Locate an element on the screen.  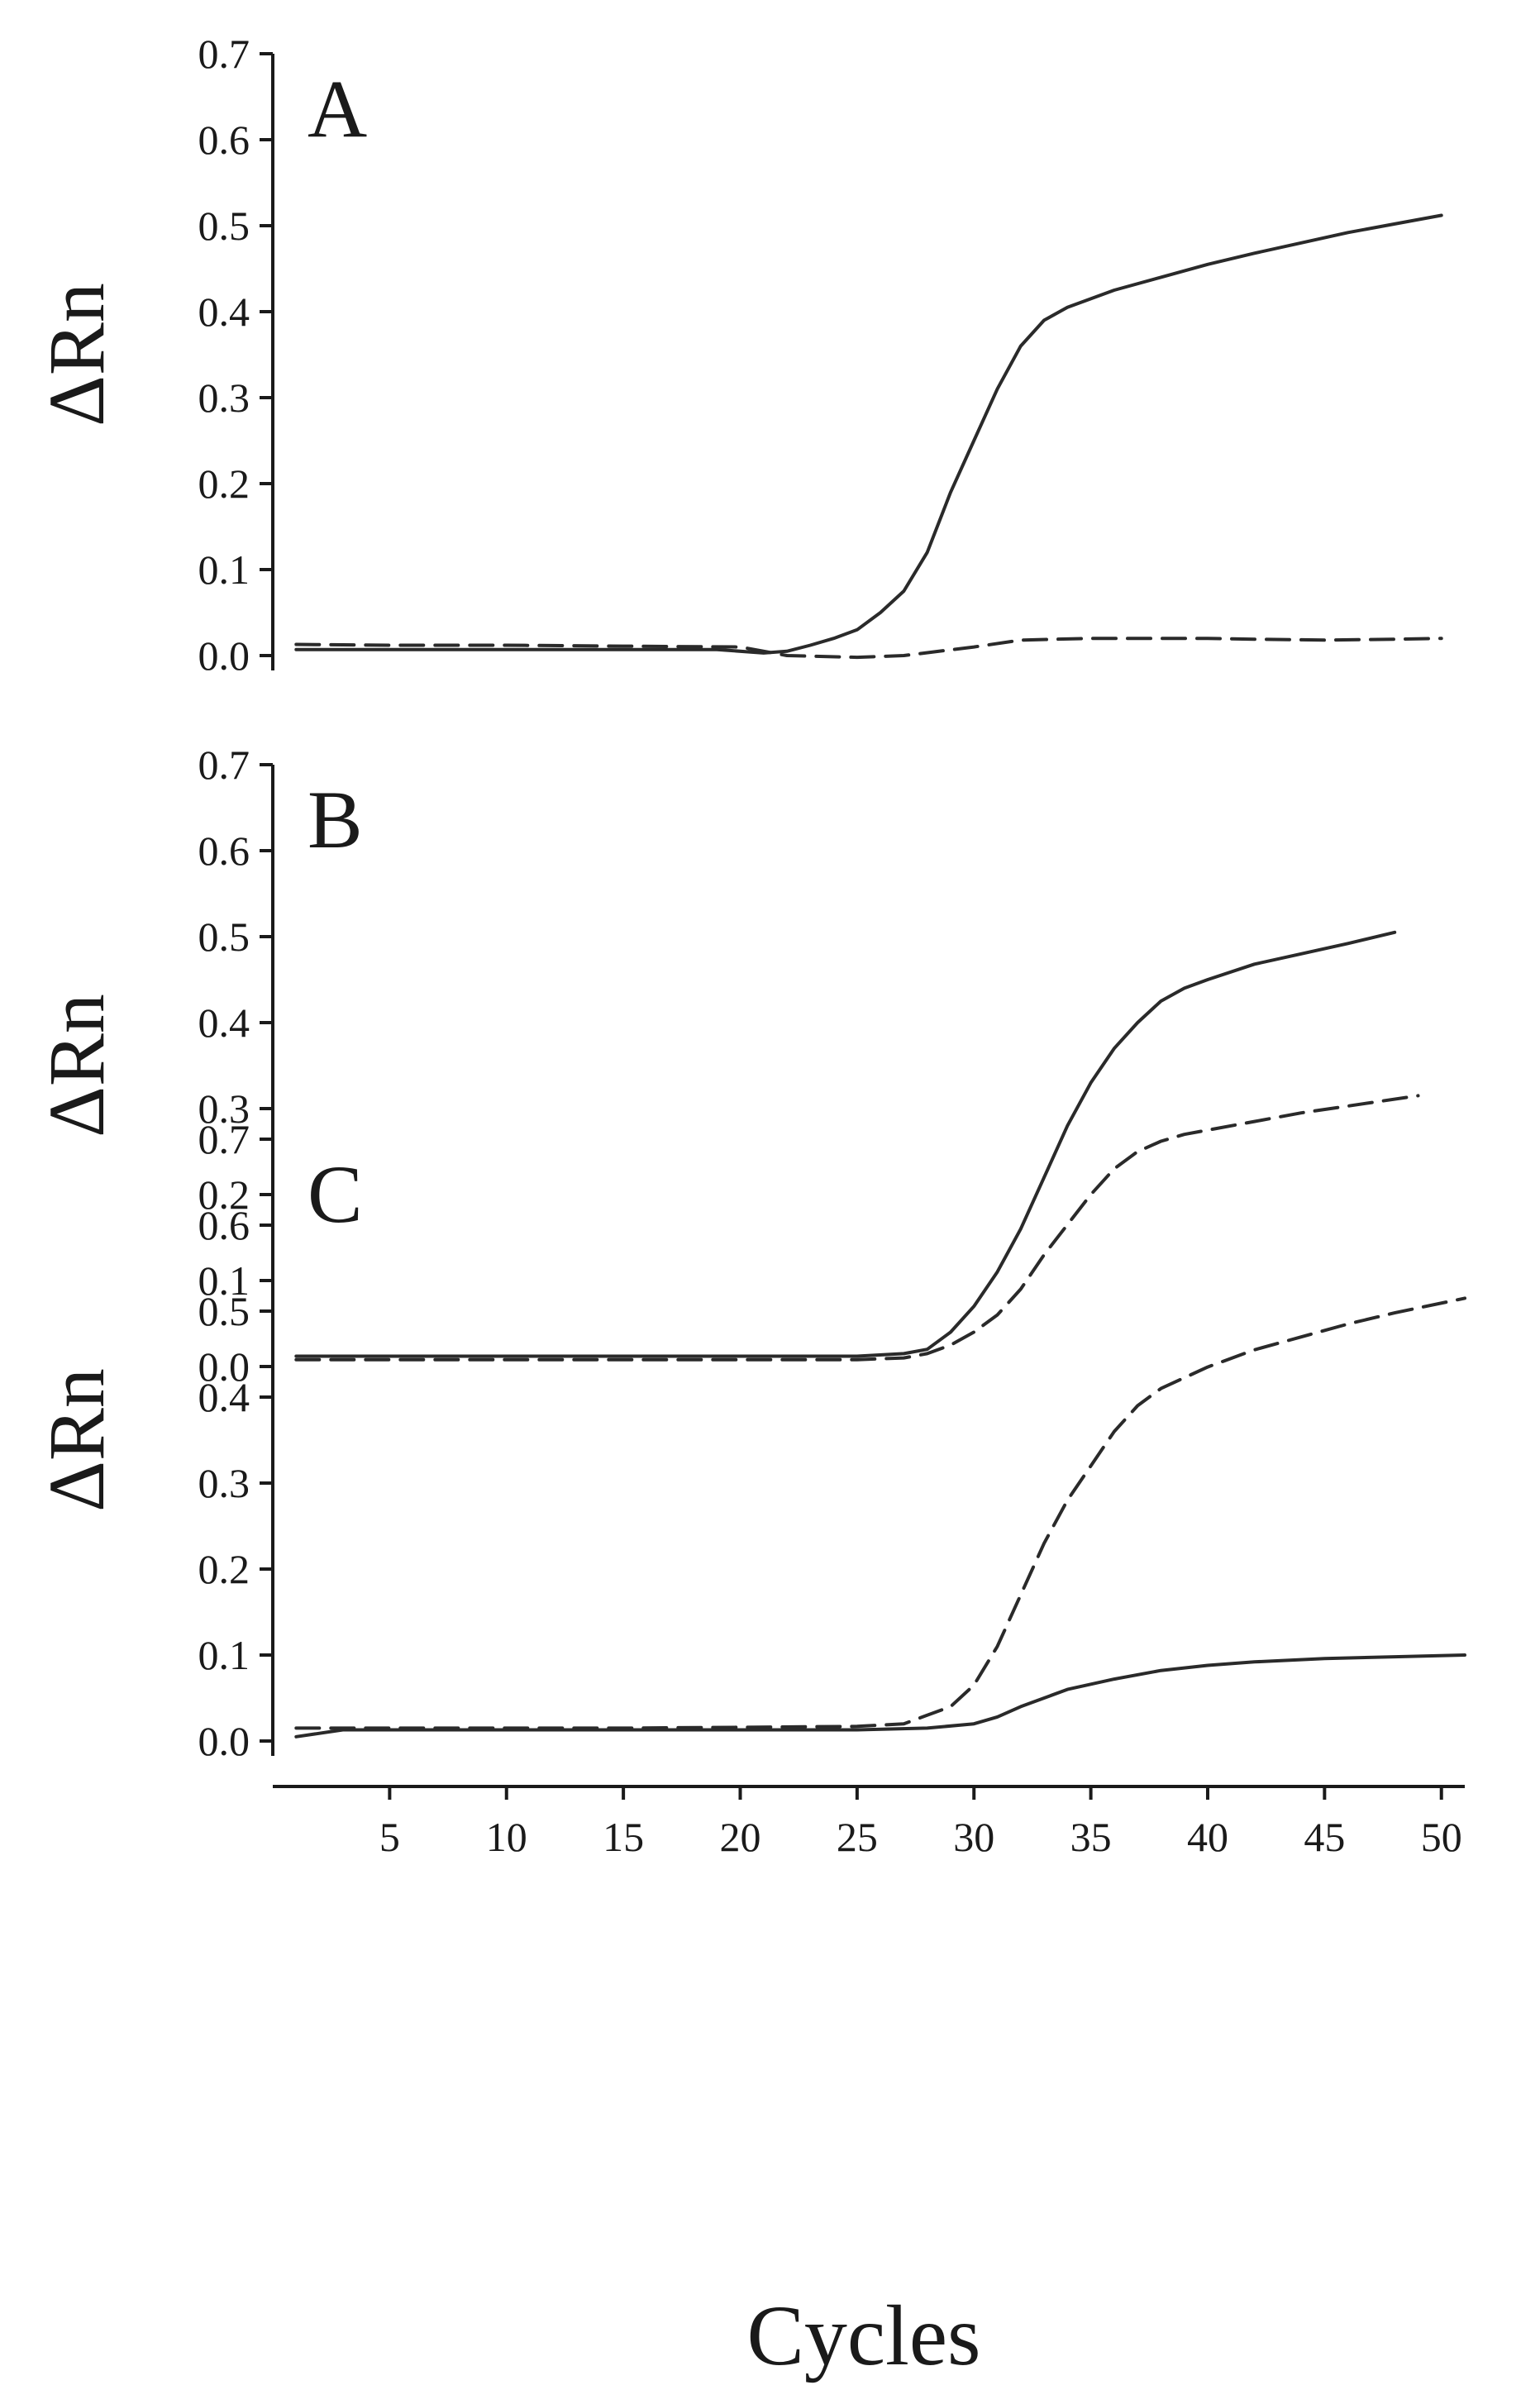
x-tick-label: 10 is located at coordinates (506, 1837).